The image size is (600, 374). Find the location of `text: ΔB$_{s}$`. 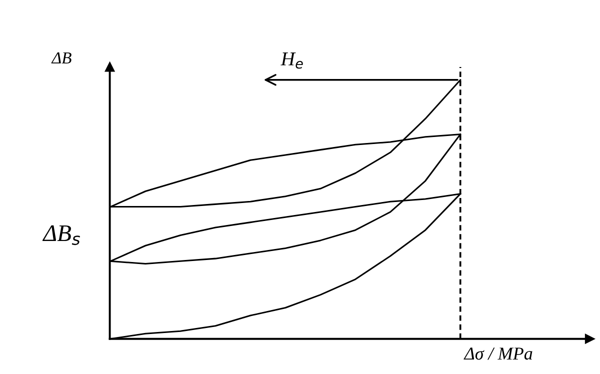

text: ΔB$_{s}$ is located at coordinates (61, 235).